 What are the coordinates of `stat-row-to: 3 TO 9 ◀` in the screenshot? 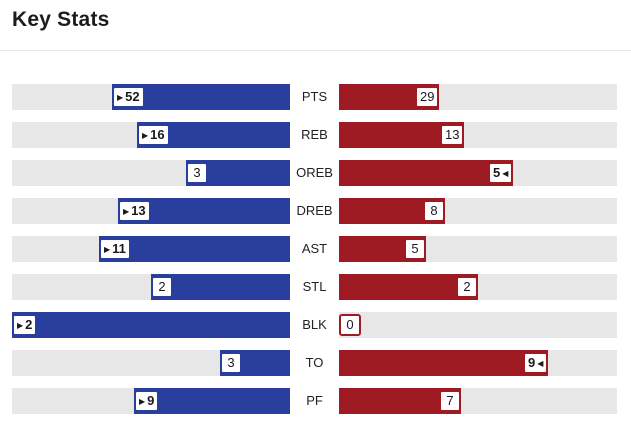 It's located at (315, 363).